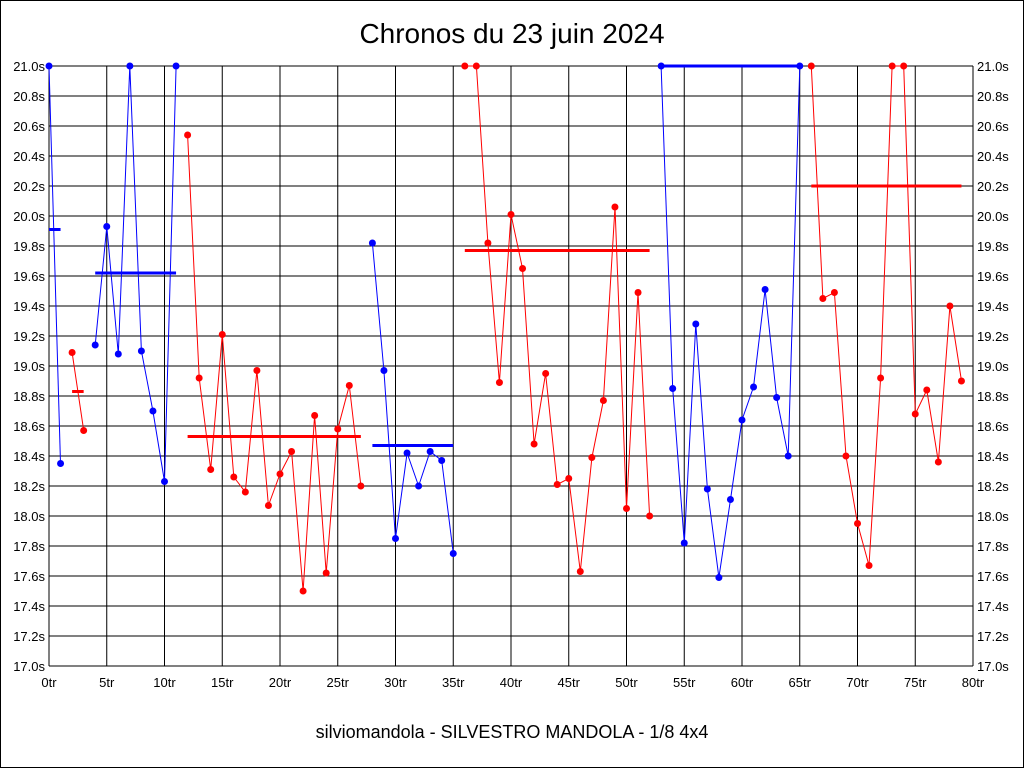 The width and height of the screenshot is (1024, 768). I want to click on y-tick-label-right: 17.2s, so click(993, 636).